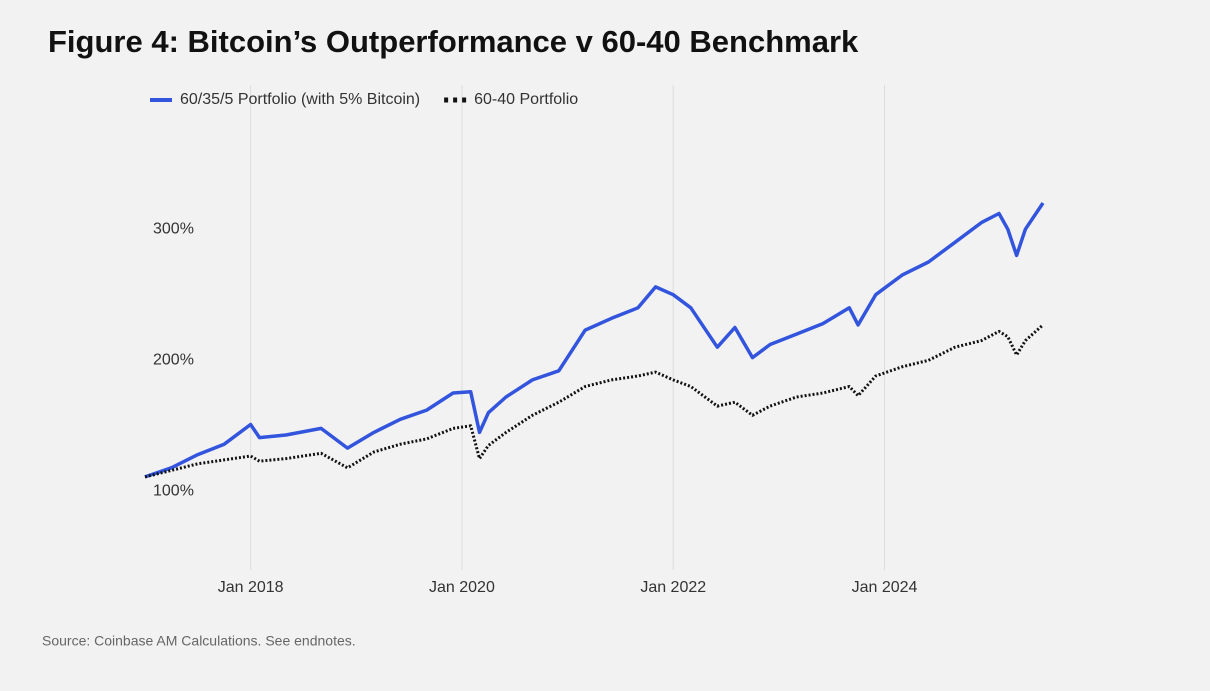 Image resolution: width=1210 pixels, height=691 pixels. I want to click on x-tick-label: Jan 2024, so click(885, 587).